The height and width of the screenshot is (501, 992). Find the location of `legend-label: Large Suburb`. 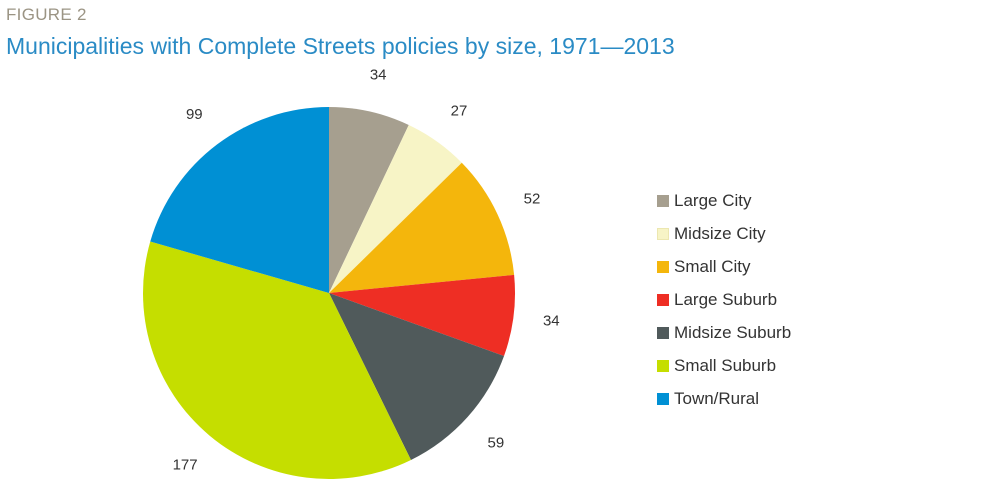

legend-label: Large Suburb is located at coordinates (726, 299).